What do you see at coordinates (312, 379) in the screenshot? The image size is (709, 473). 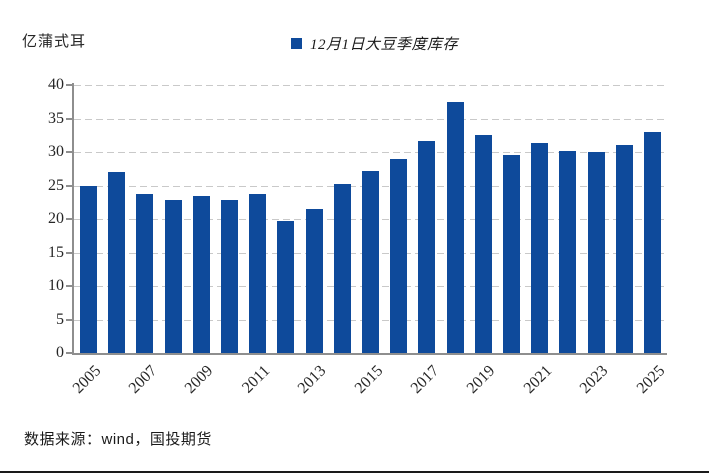 I see `x-axis-tick-label-2013: 2013` at bounding box center [312, 379].